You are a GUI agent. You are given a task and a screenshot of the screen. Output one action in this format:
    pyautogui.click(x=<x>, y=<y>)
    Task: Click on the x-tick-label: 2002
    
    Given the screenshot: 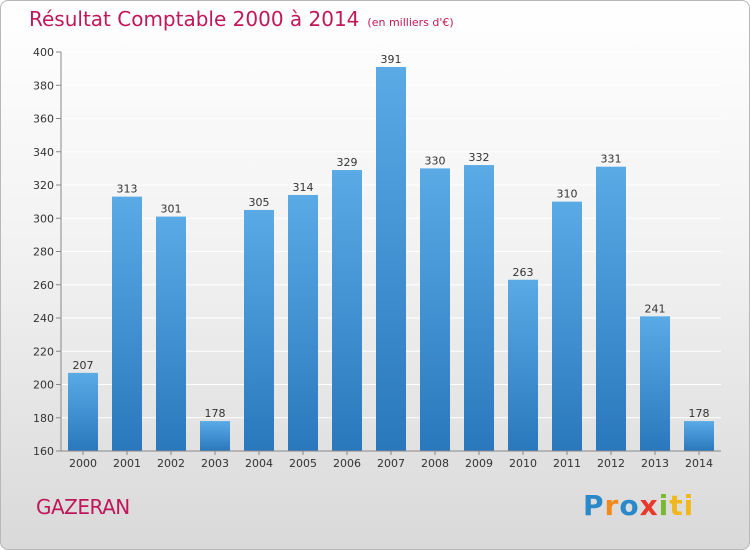 What is the action you would take?
    pyautogui.click(x=171, y=463)
    